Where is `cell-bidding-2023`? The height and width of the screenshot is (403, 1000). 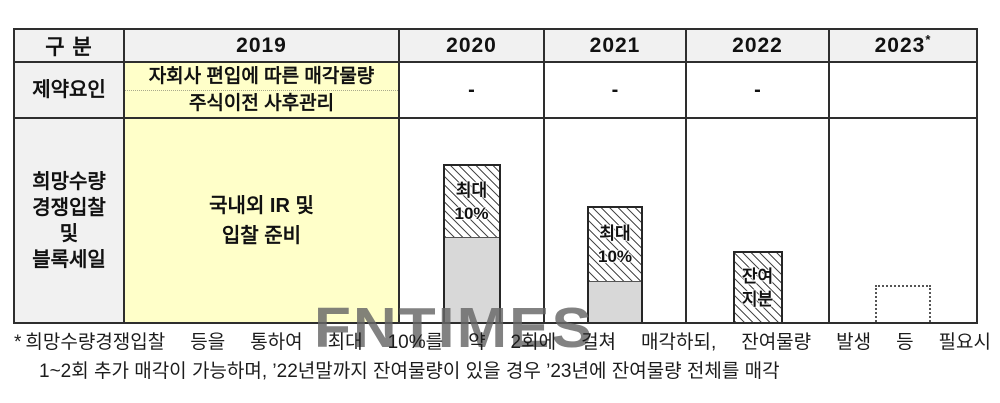
cell-bidding-2023 is located at coordinates (903, 220).